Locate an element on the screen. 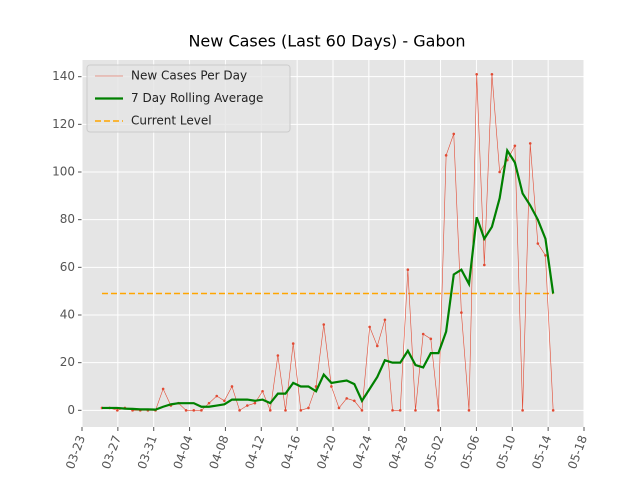  legend-box is located at coordinates (188, 98).